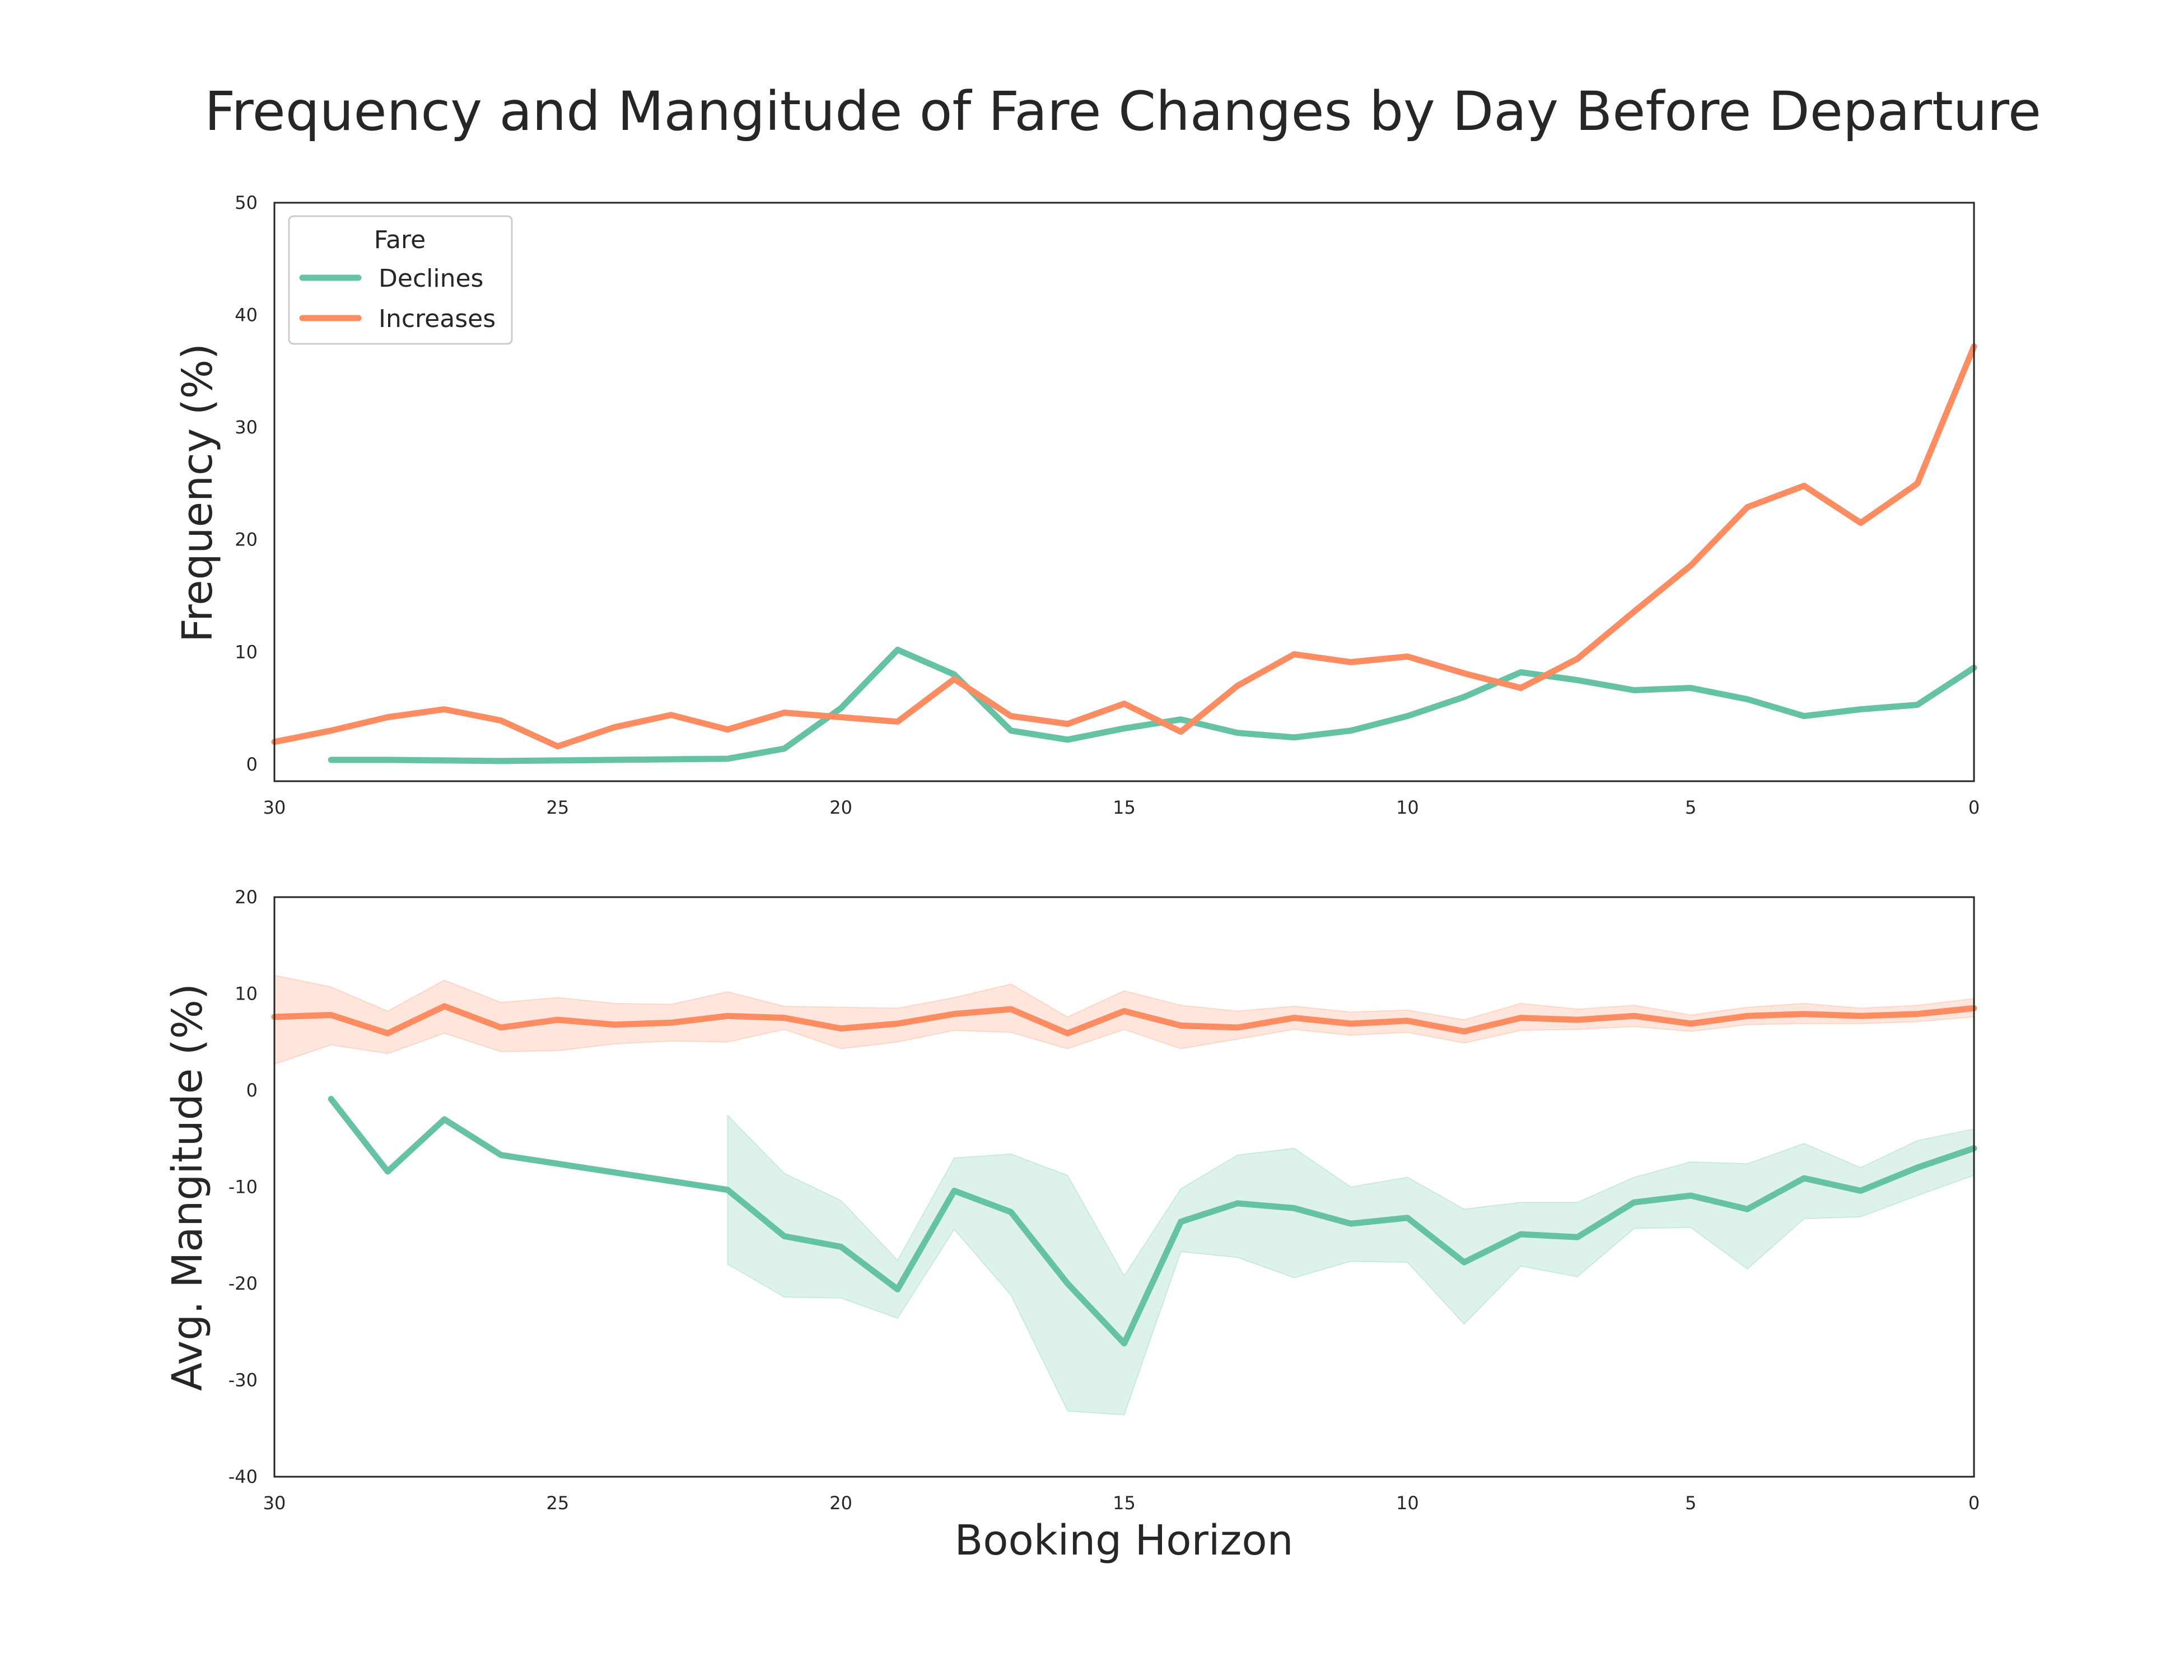 The height and width of the screenshot is (1680, 2184). What do you see at coordinates (438, 319) in the screenshot?
I see `legend-label-increases: Increases` at bounding box center [438, 319].